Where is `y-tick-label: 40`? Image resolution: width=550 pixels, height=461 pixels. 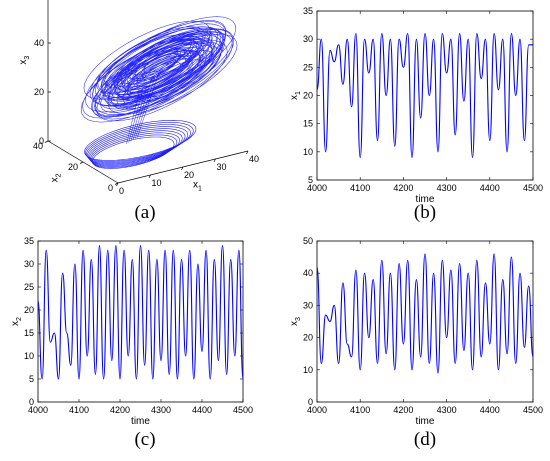 y-tick-label: 40 is located at coordinates (308, 273).